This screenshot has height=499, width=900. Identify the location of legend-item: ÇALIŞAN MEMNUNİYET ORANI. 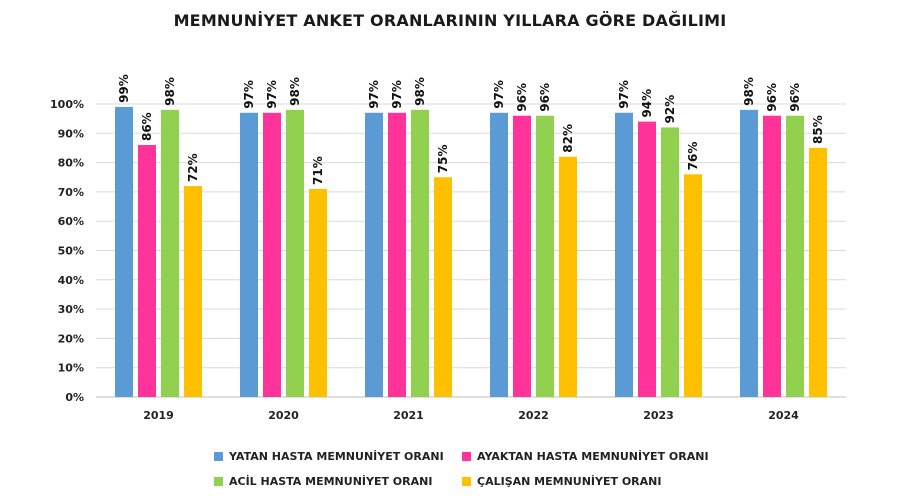
(561, 481).